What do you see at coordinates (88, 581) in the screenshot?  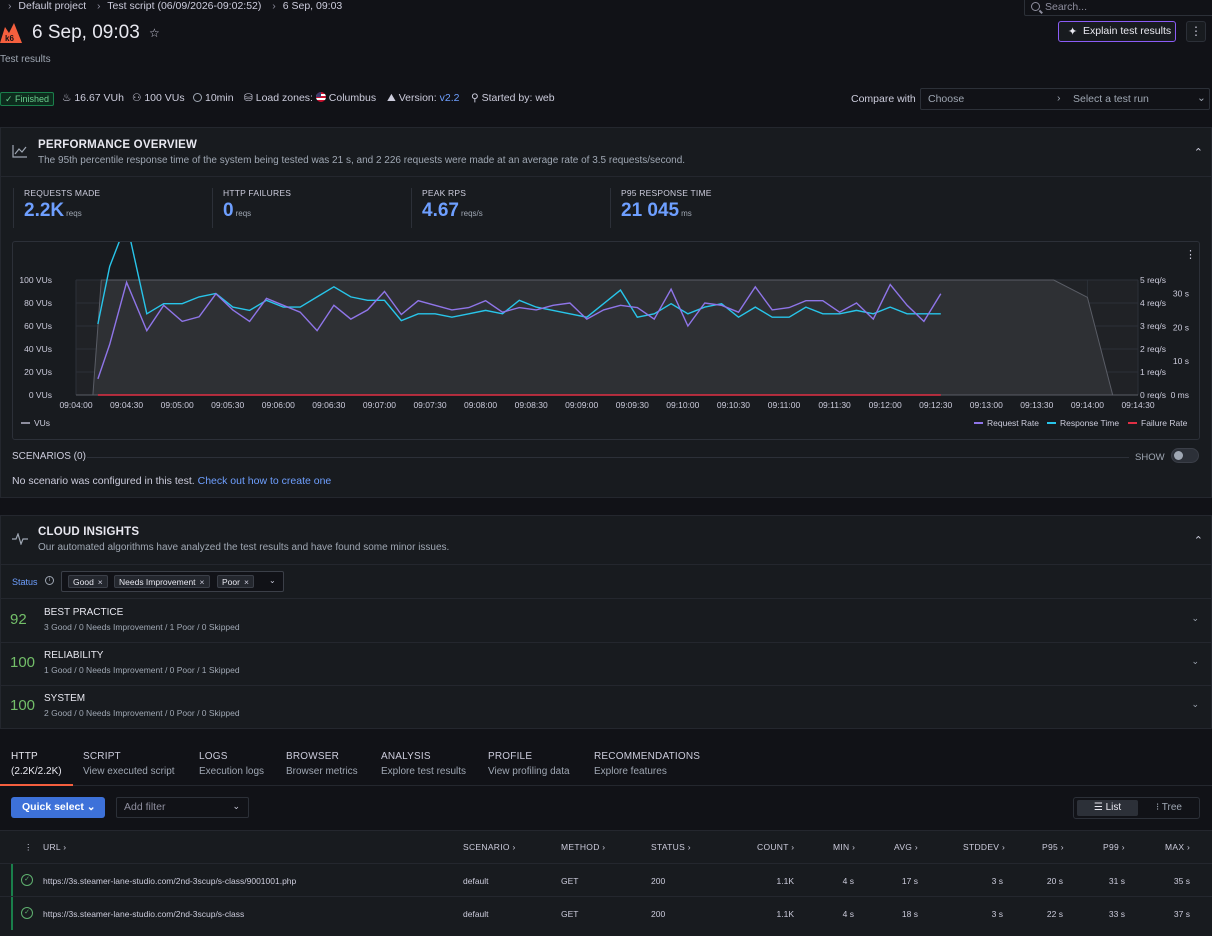 I see `chip-good: Good ×` at bounding box center [88, 581].